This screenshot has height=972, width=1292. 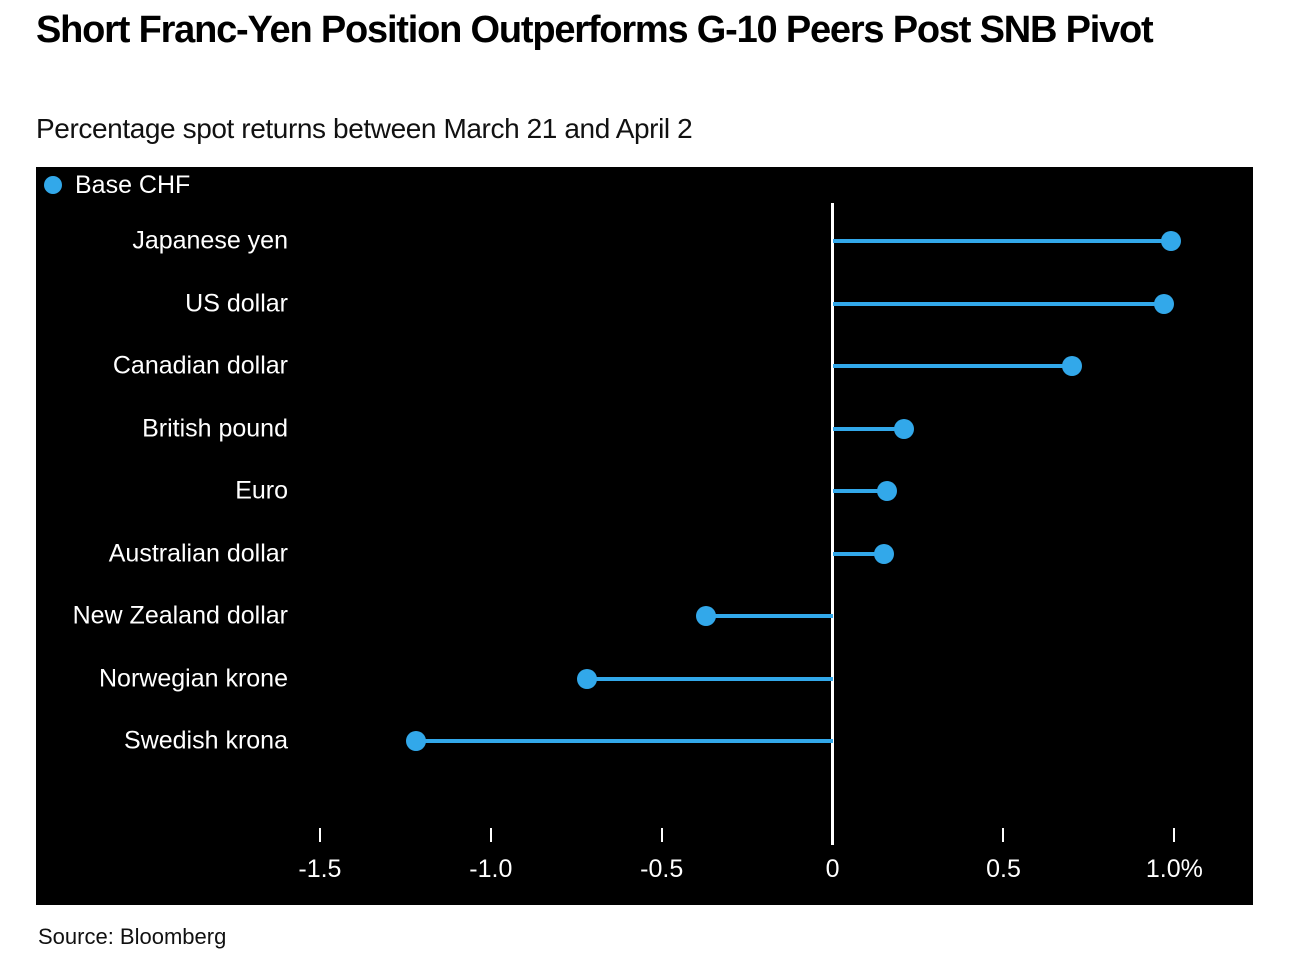 What do you see at coordinates (644, 366) in the screenshot?
I see `chart-row: Canadian dollar` at bounding box center [644, 366].